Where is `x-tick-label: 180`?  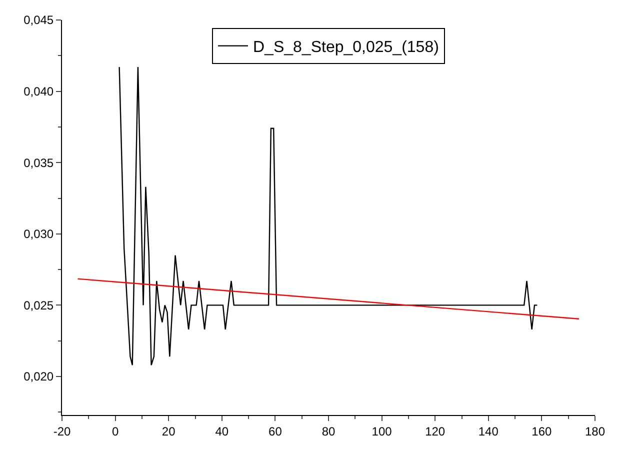
x-tick-label: 180 is located at coordinates (595, 431).